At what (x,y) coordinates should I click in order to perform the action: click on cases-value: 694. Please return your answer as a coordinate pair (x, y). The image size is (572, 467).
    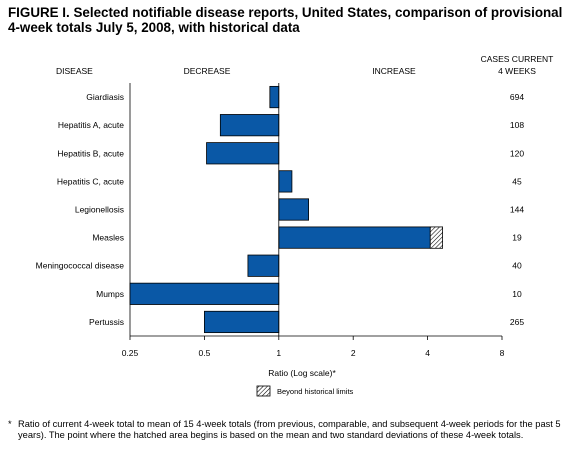
    Looking at the image, I should click on (517, 97).